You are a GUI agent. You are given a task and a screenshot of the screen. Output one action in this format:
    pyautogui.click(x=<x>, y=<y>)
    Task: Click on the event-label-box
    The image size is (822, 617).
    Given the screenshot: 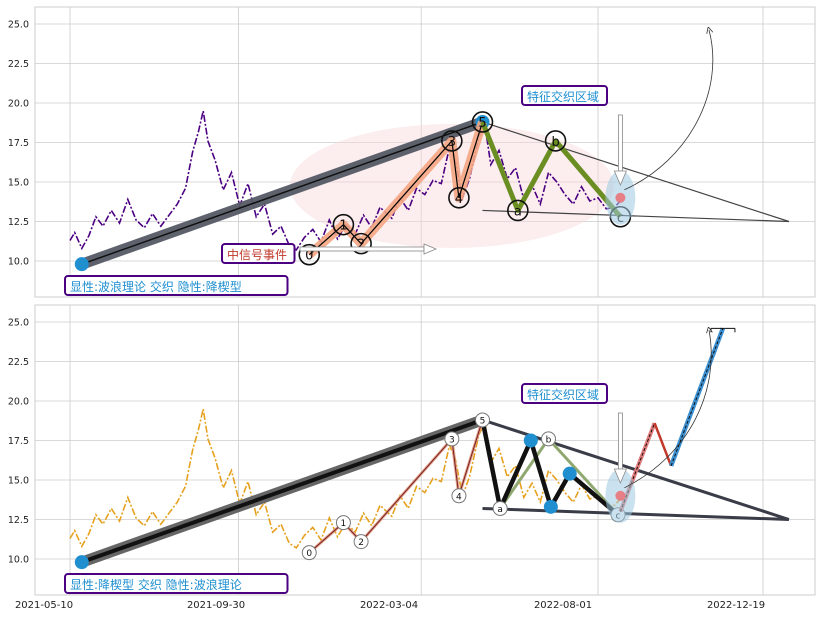 What is the action you would take?
    pyautogui.click(x=258, y=253)
    